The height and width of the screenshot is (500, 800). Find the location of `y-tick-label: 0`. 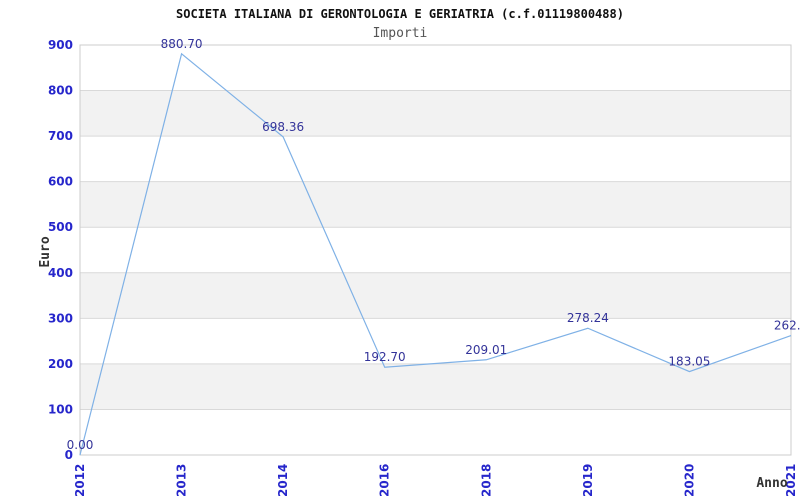

y-tick-label: 0 is located at coordinates (69, 455).